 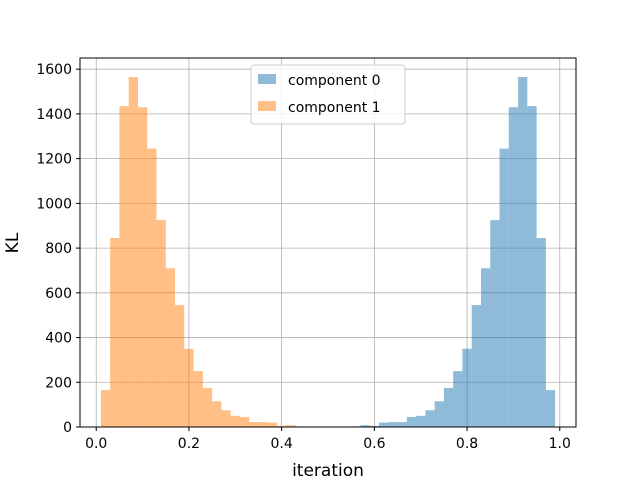 I want to click on y-tick-label: 0, so click(x=67, y=428).